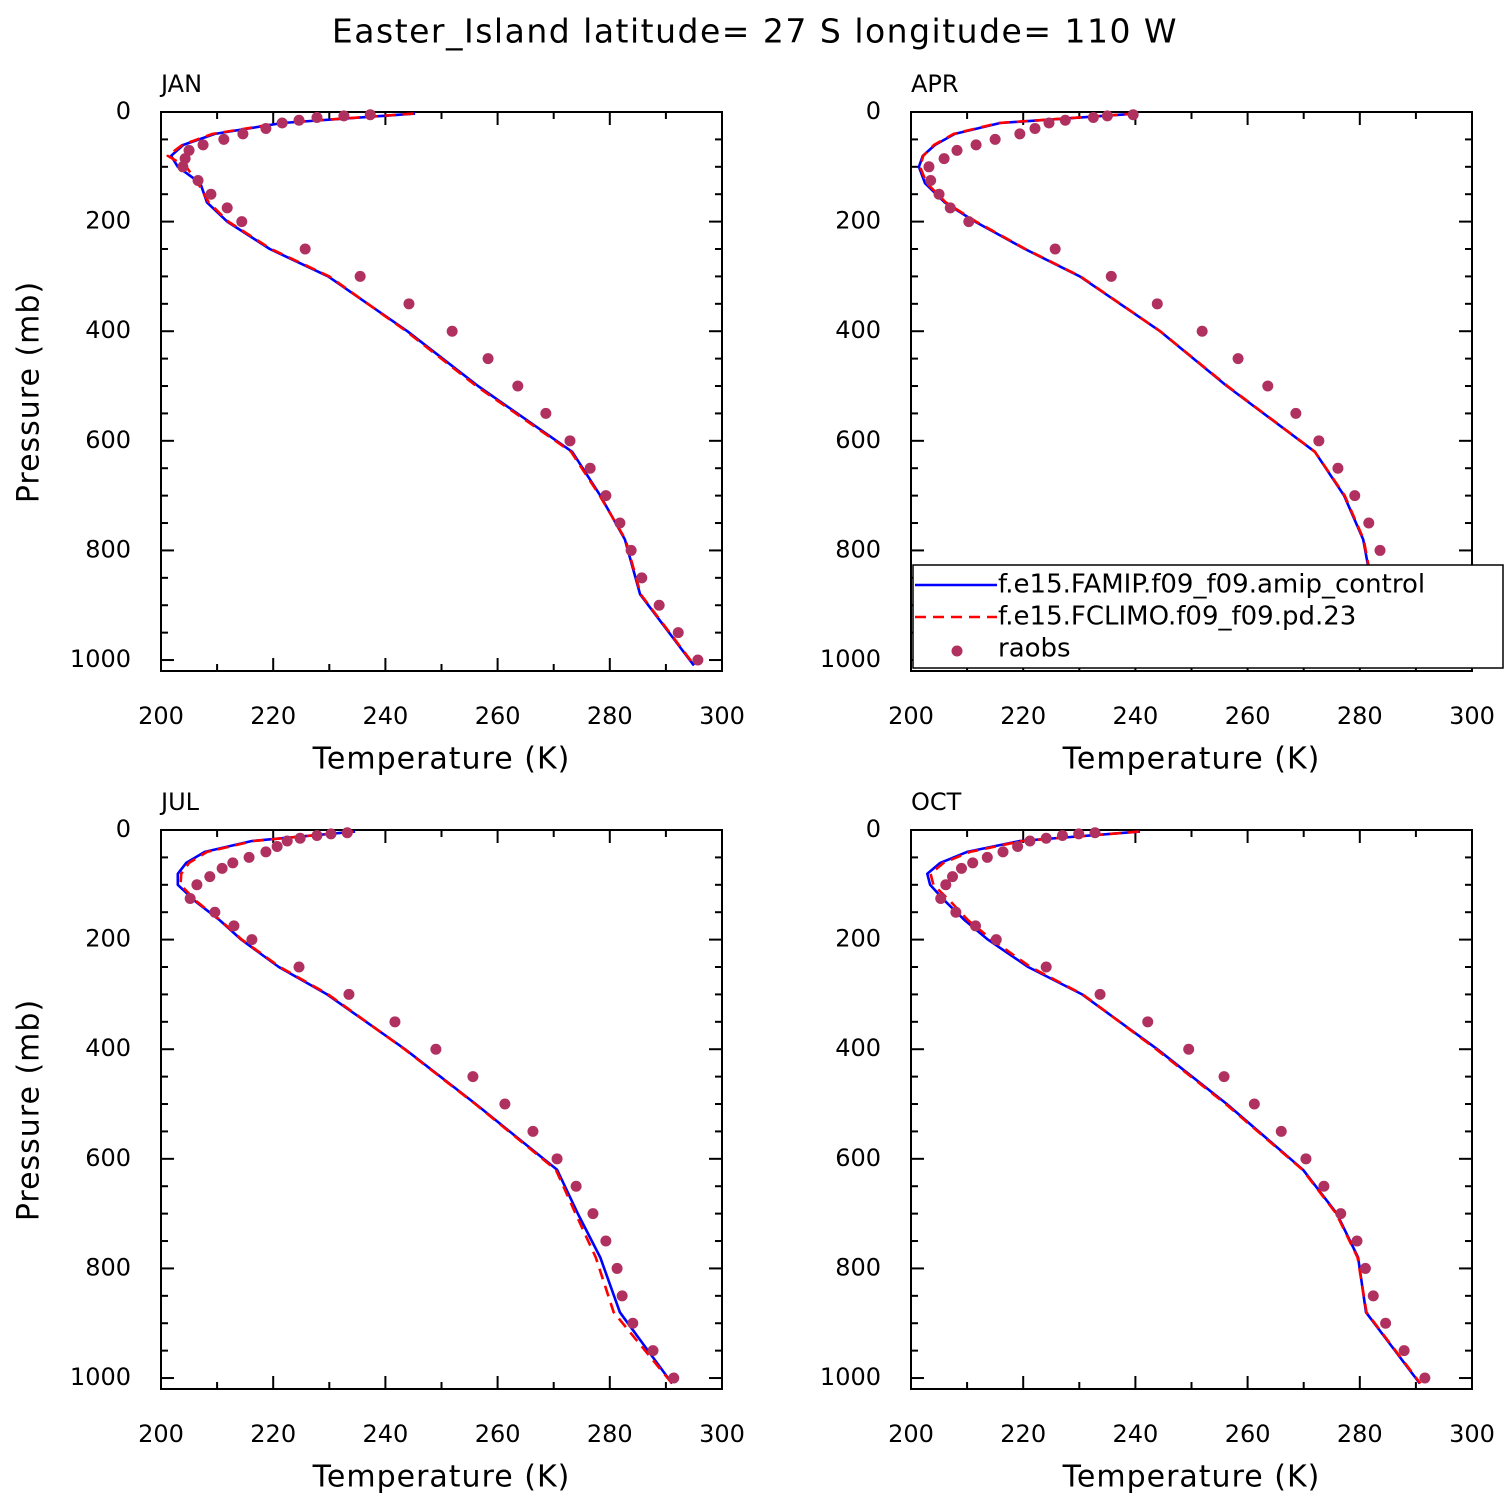 The height and width of the screenshot is (1510, 1510). Describe the element at coordinates (1208, 616) in the screenshot. I see `legend-box` at that location.